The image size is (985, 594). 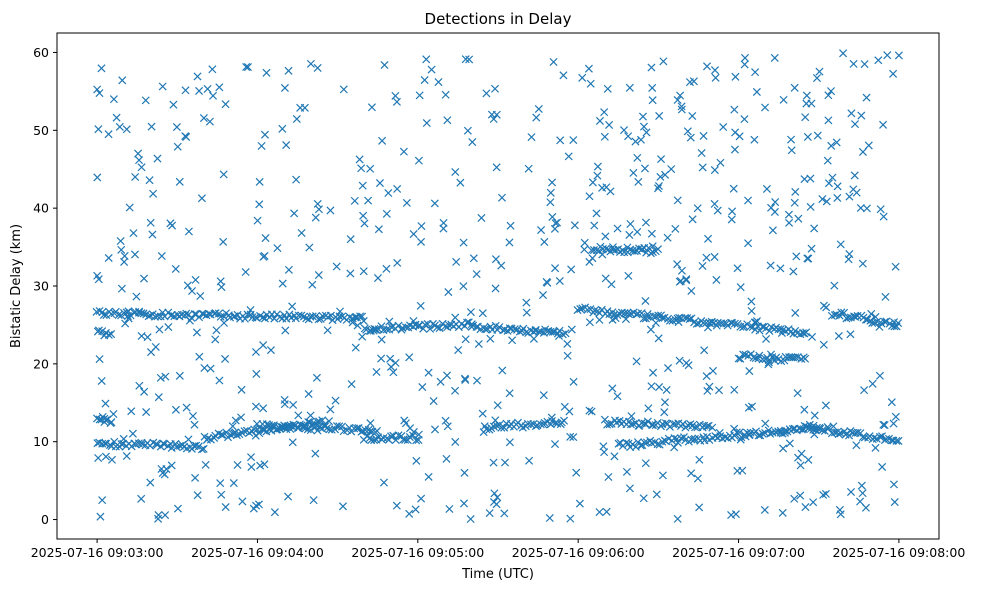 What do you see at coordinates (41, 286) in the screenshot?
I see `y-tick-label: 30` at bounding box center [41, 286].